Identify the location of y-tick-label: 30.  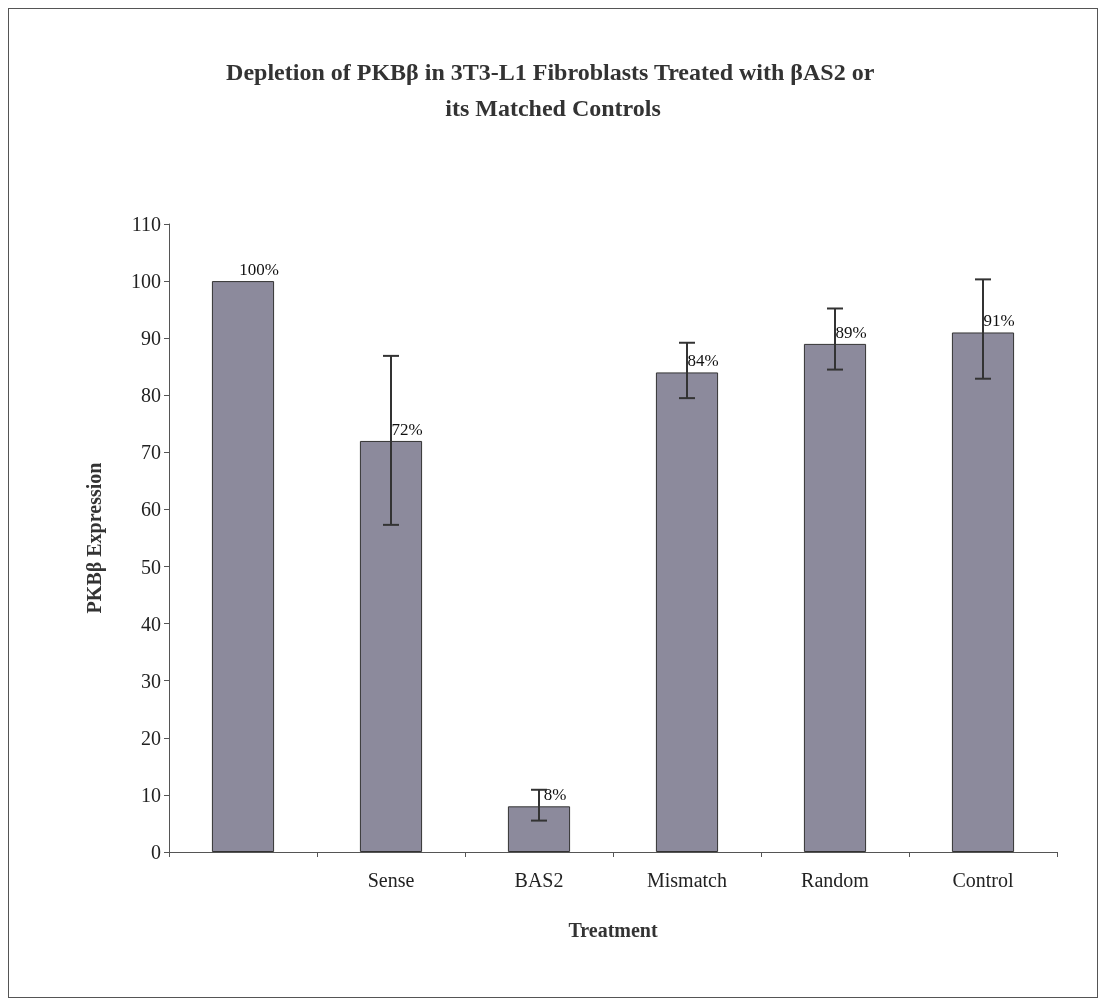
(151, 680).